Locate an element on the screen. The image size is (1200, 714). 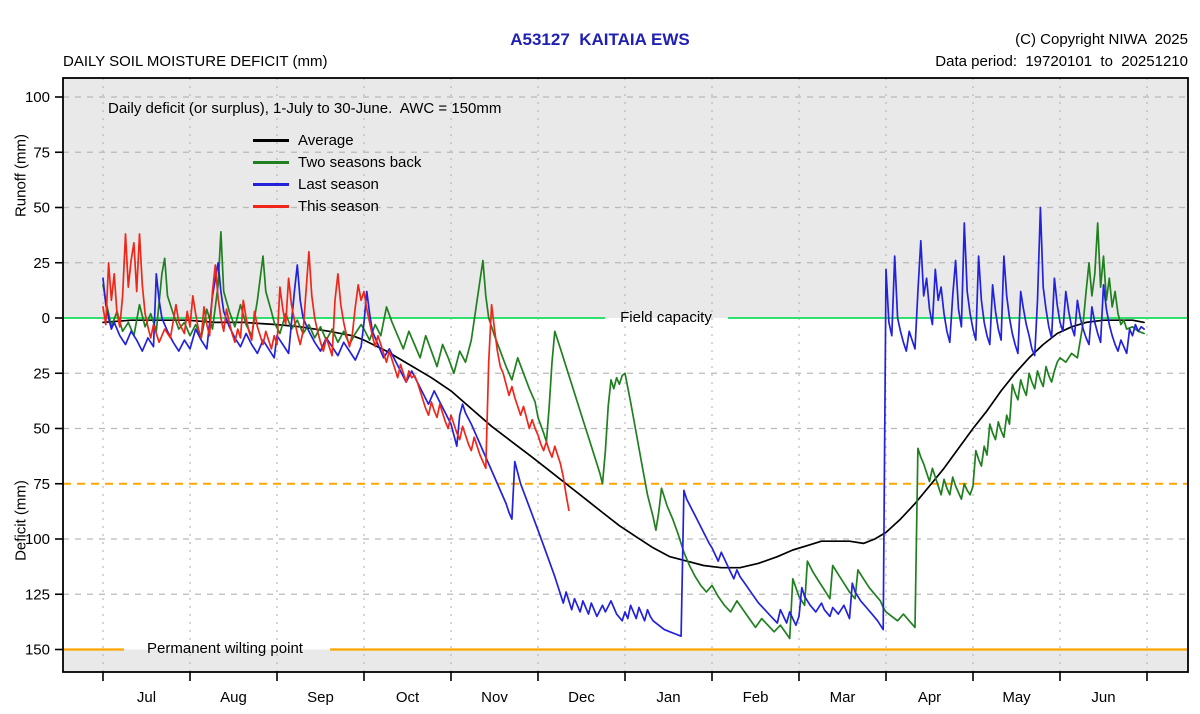
data-period-text: Data period: 19720101 to 20251210 is located at coordinates (1061, 61).